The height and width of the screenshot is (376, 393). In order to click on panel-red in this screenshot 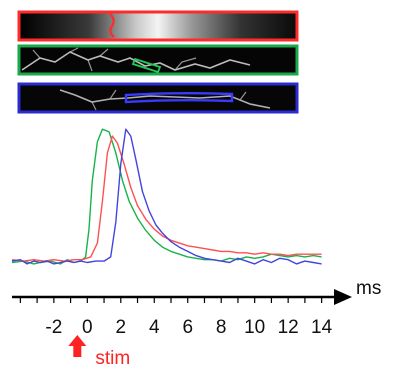, I will do `click(158, 26)`.